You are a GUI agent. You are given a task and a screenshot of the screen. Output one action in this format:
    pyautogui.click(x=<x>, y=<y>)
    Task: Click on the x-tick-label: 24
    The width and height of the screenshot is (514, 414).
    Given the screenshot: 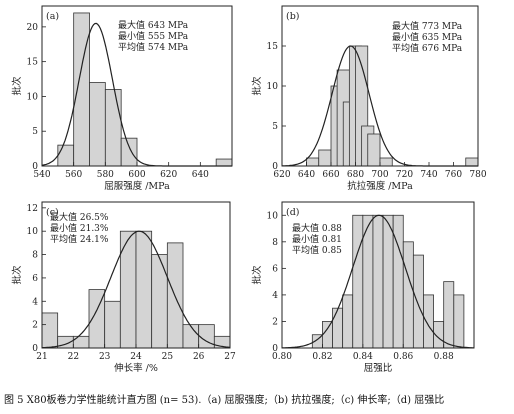 What is the action you would take?
    pyautogui.click(x=136, y=357)
    